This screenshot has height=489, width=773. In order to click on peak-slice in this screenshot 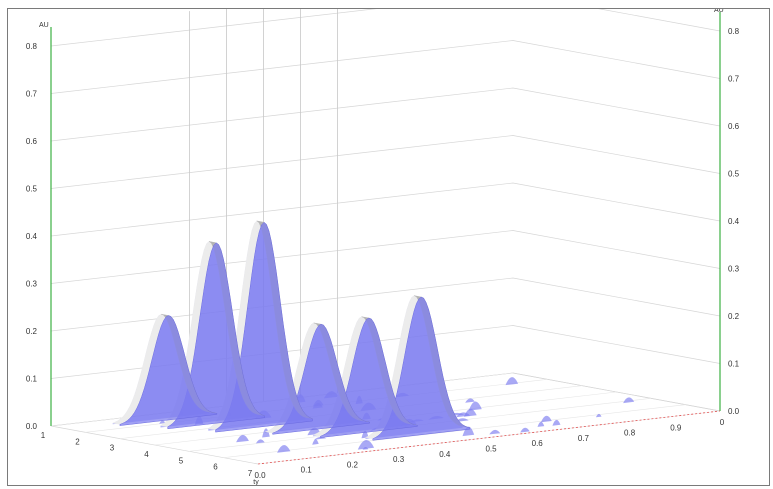, I will do `click(164, 369)`.